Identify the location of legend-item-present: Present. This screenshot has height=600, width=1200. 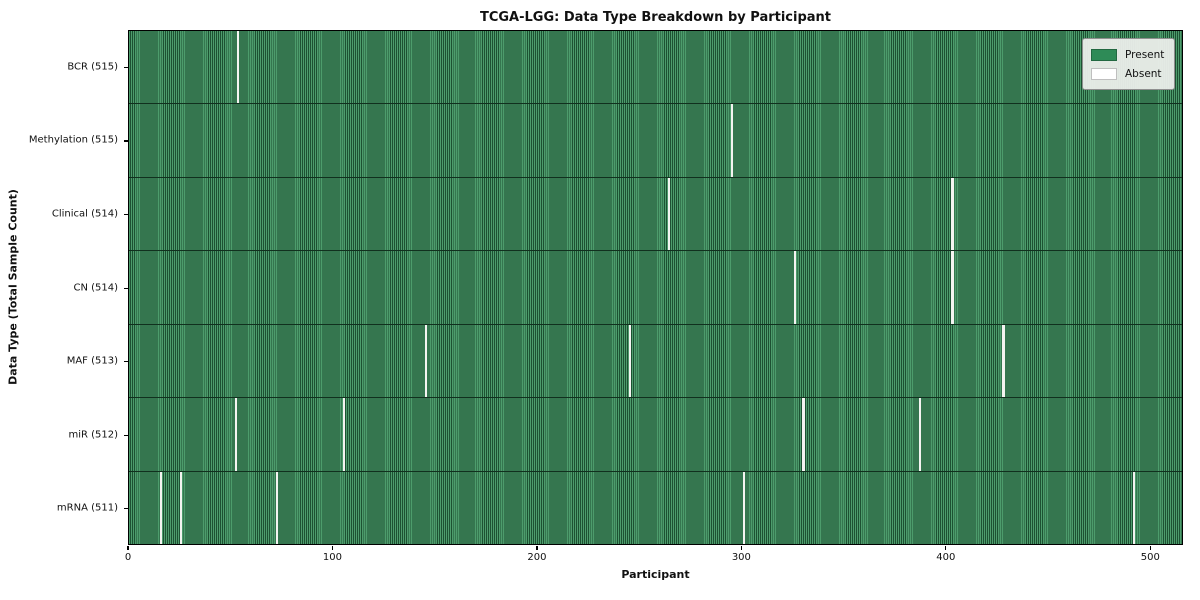
(1127, 54).